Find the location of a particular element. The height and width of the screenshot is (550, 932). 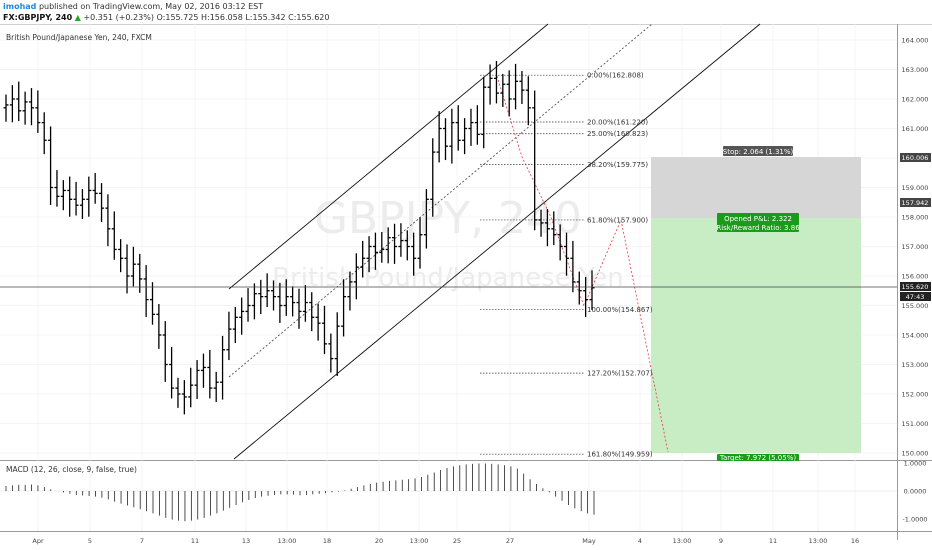

stop-price-tag is located at coordinates (915, 157).